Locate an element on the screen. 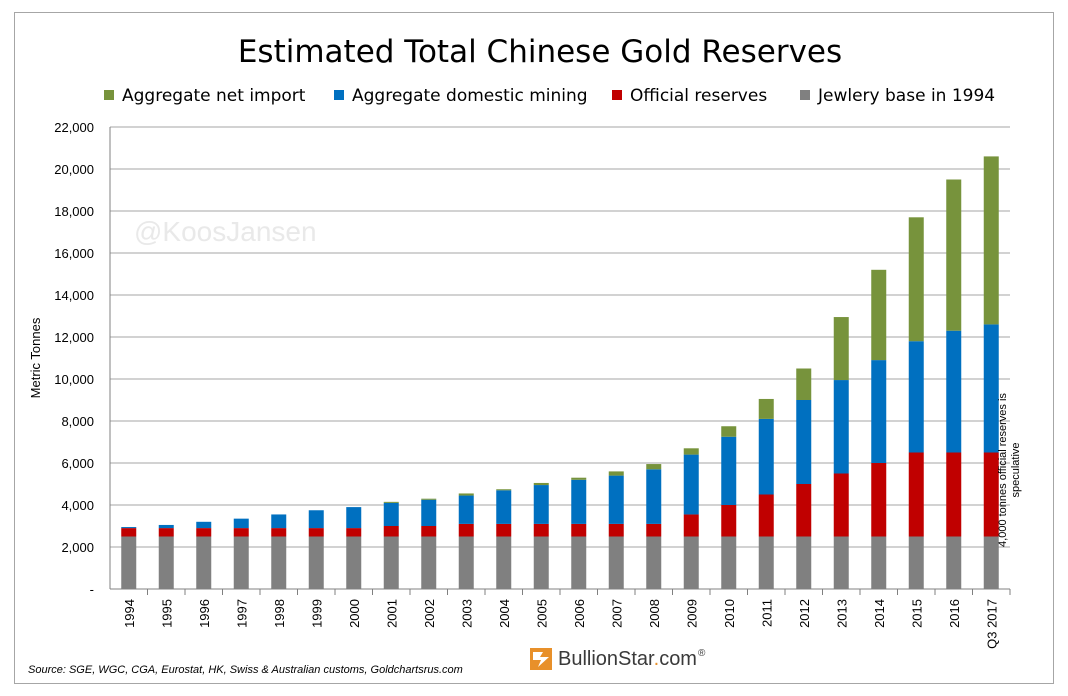  legend-label: Aggregate domestic mining is located at coordinates (470, 96).